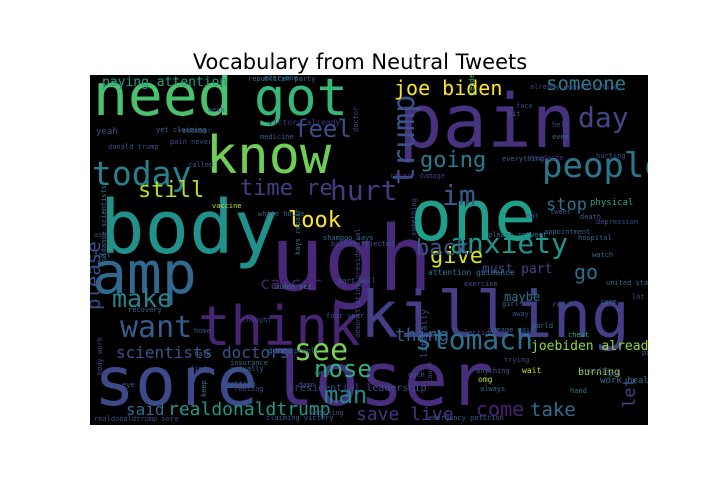  What do you see at coordinates (280, 350) in the screenshot?
I see `cloud-word: gonna` at bounding box center [280, 350].